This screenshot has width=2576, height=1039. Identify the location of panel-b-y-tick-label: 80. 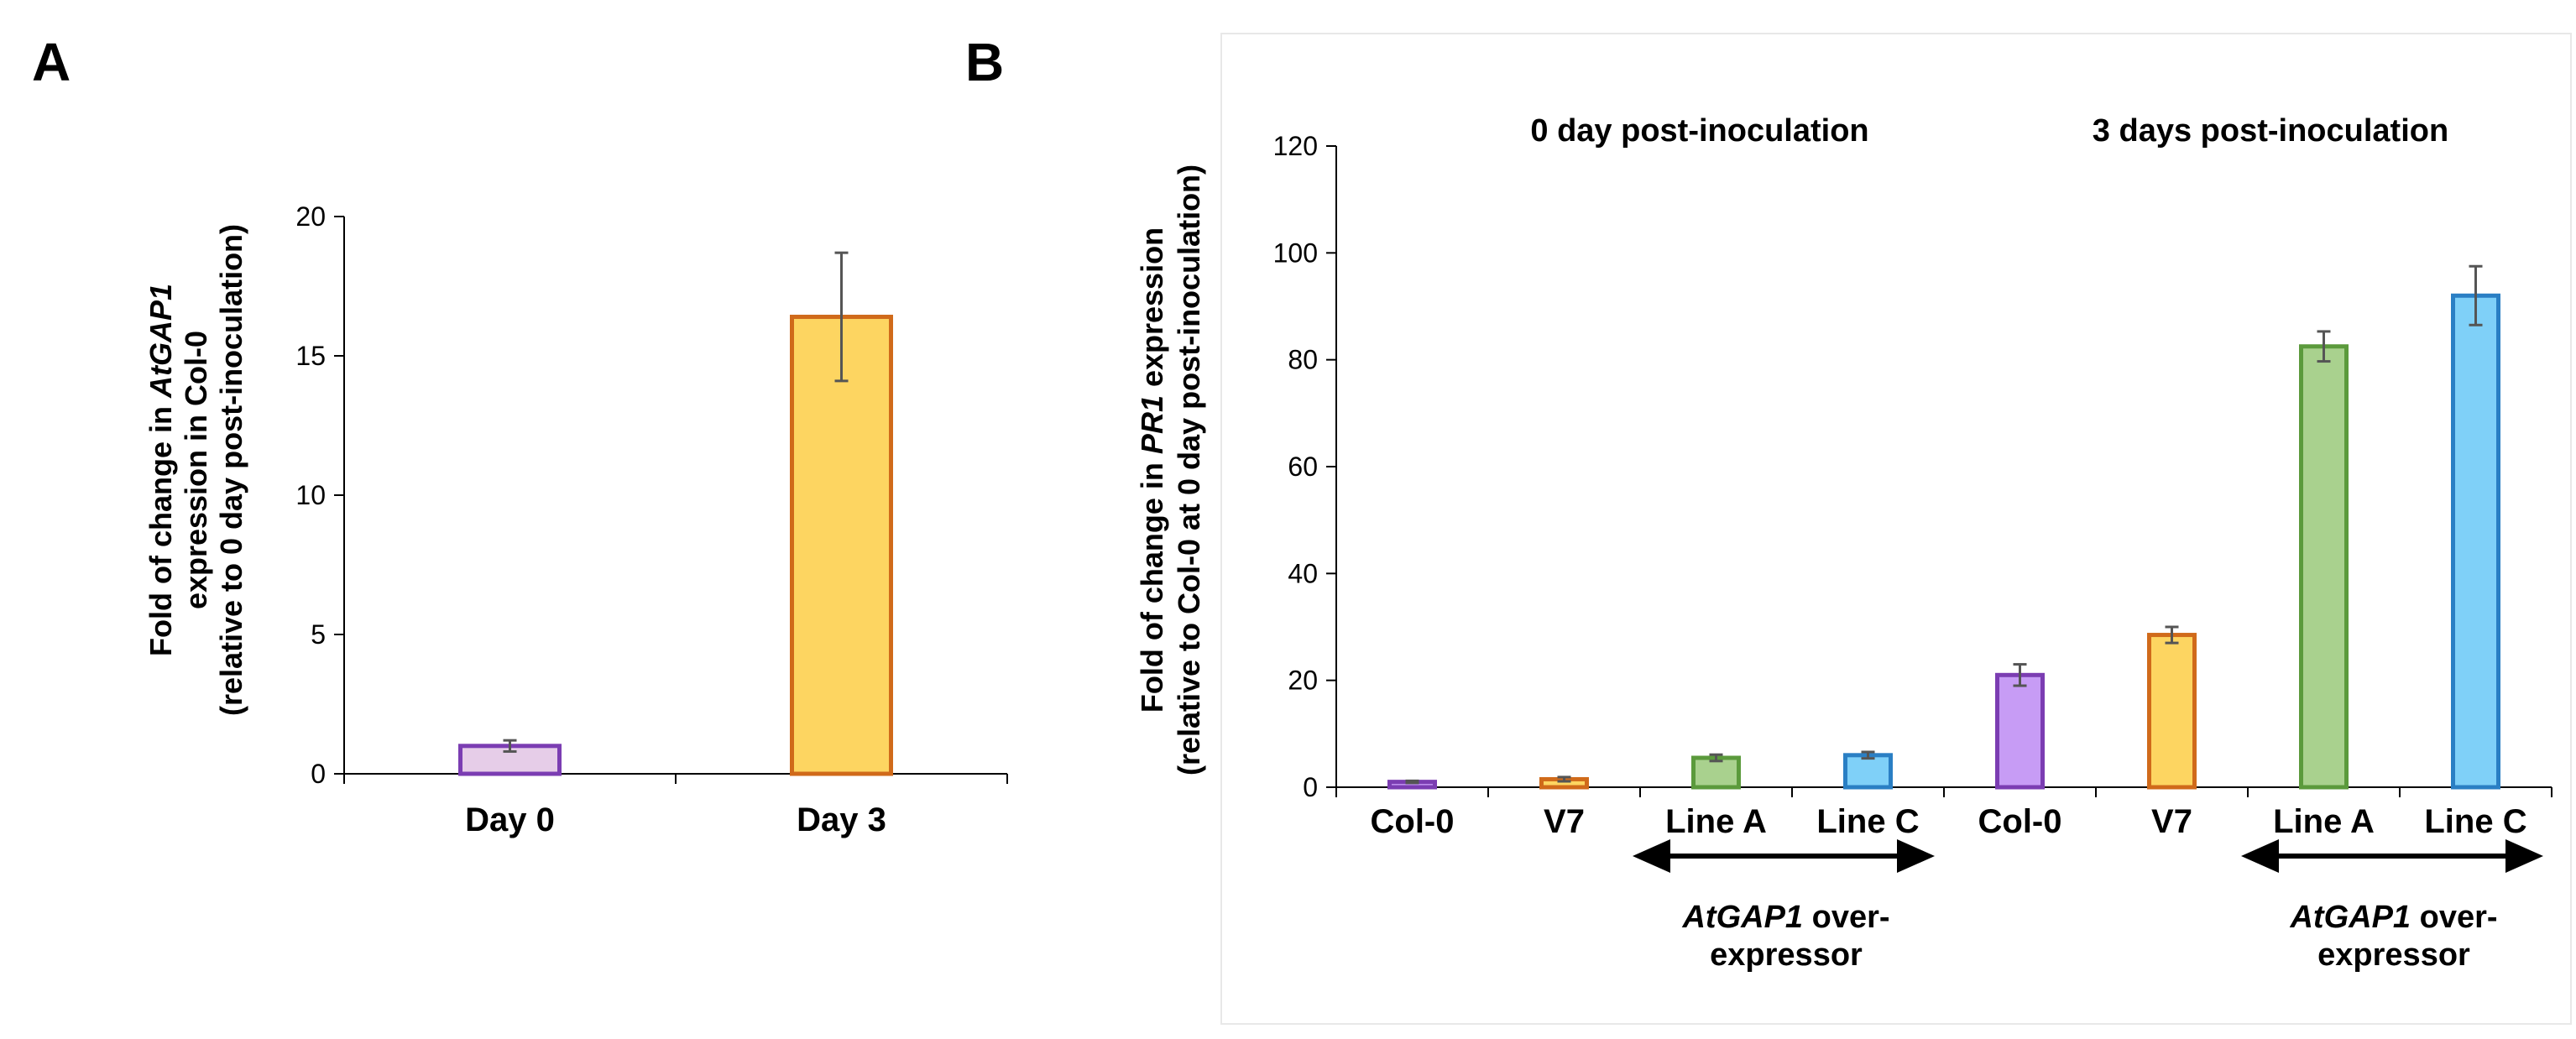
(1303, 360).